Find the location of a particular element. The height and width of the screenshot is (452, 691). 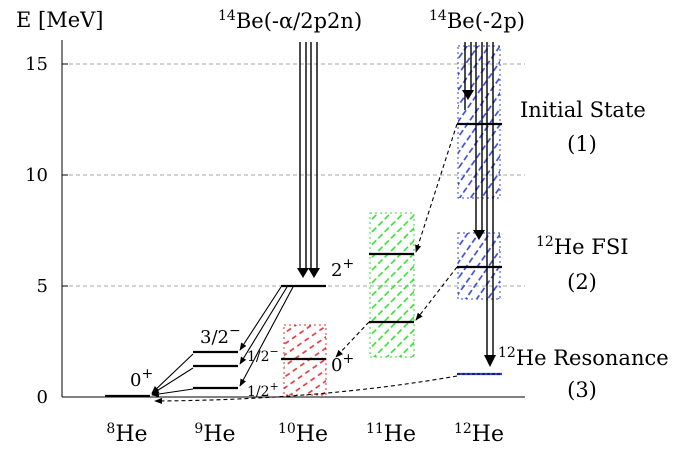

he10-spin-2plus-label: 2+ is located at coordinates (342, 268).